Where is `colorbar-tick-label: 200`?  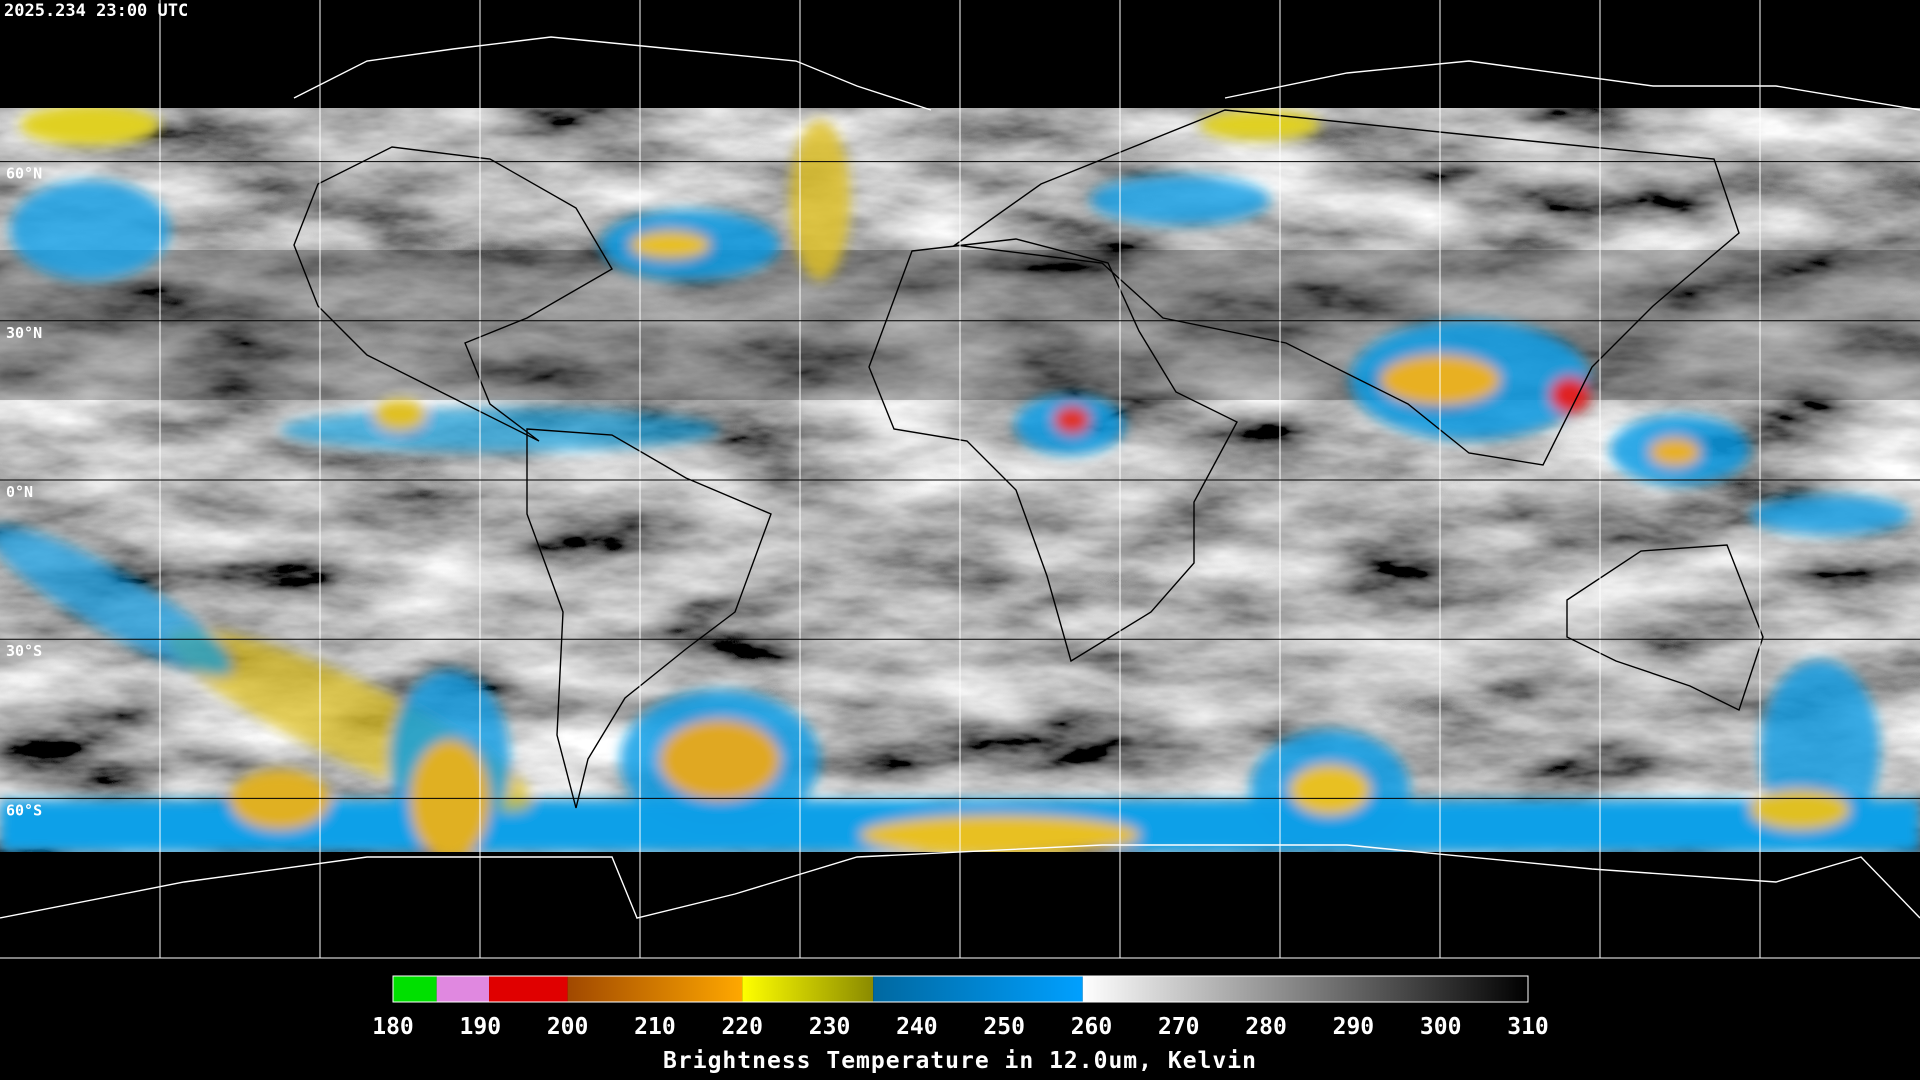 colorbar-tick-label: 200 is located at coordinates (568, 1027).